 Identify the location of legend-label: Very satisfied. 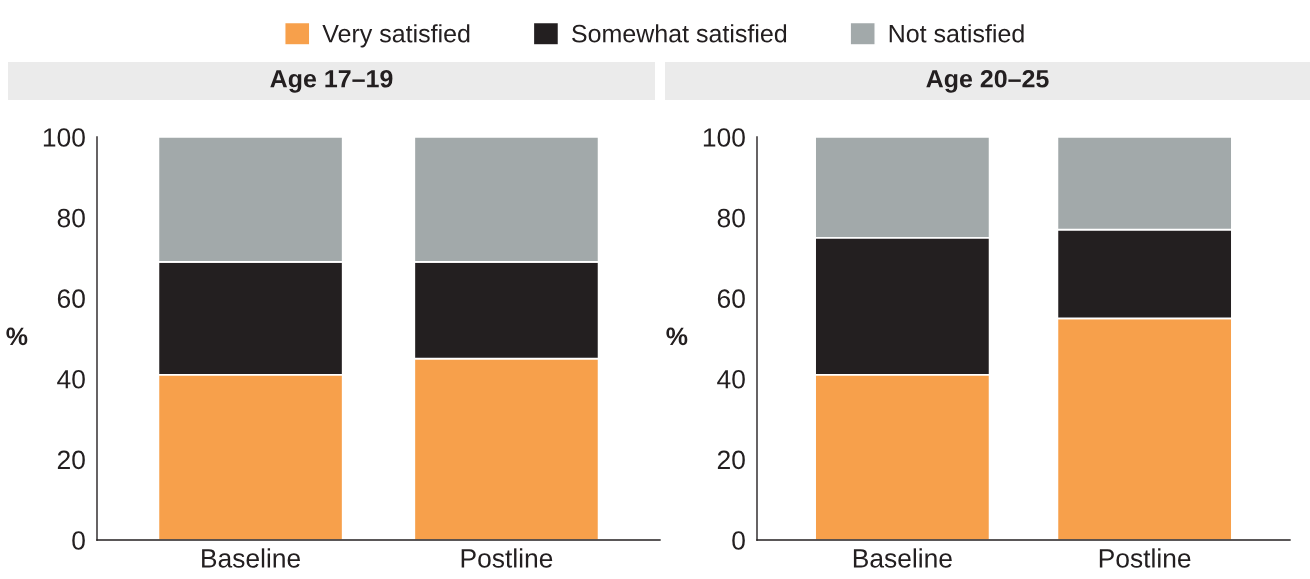
(396, 36).